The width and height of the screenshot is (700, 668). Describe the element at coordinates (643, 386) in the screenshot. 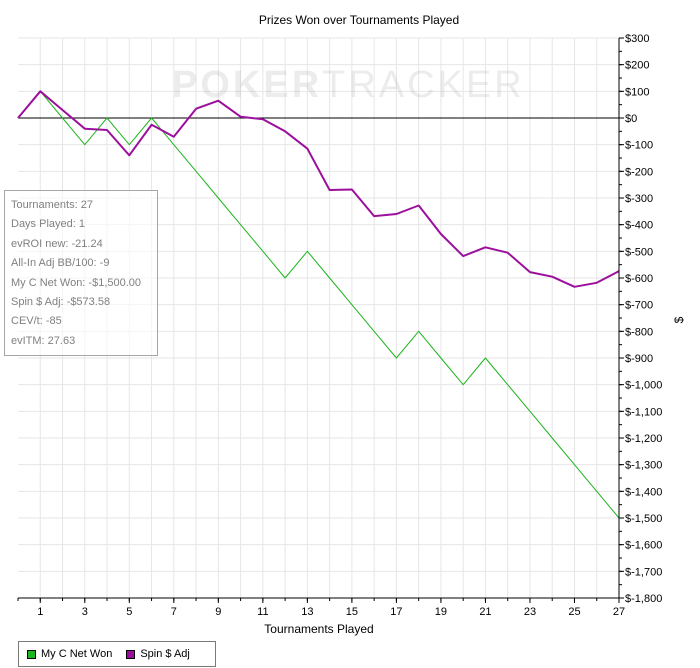

I see `y-tick-label: $-1,000` at that location.